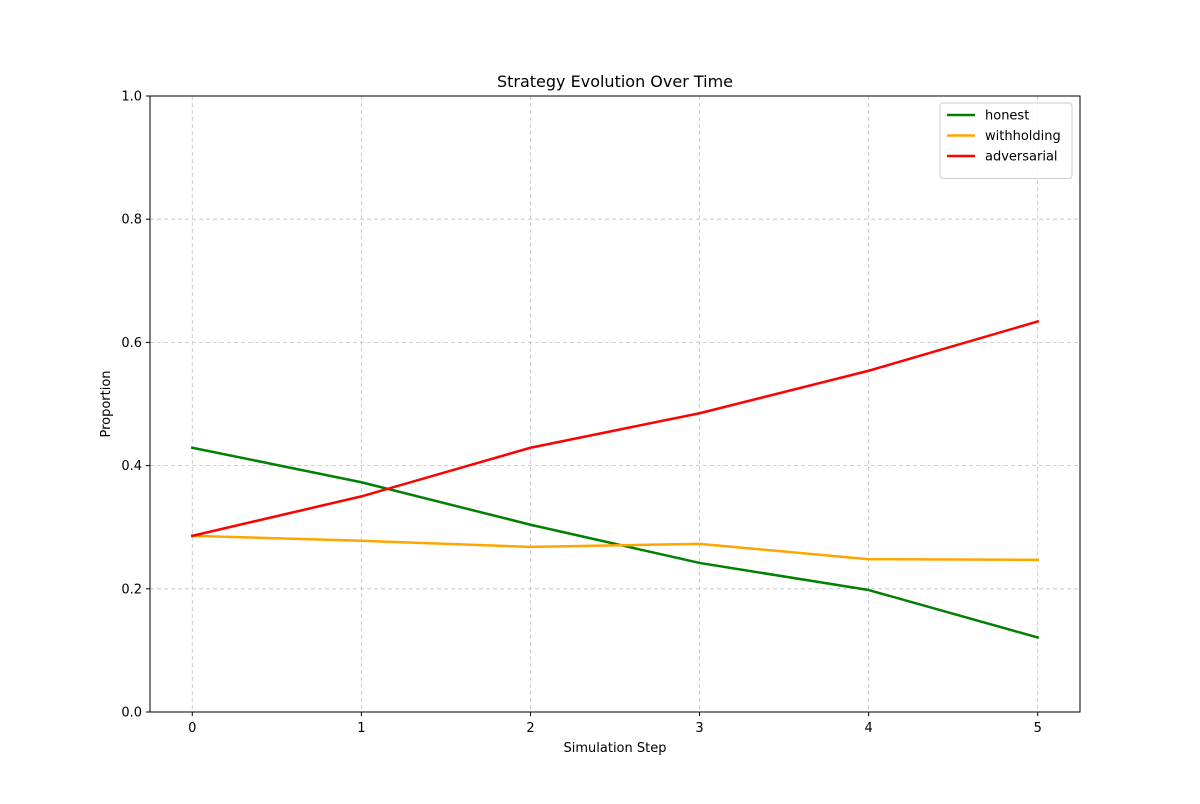  I want to click on y-tick-label: 0.4, so click(131, 466).